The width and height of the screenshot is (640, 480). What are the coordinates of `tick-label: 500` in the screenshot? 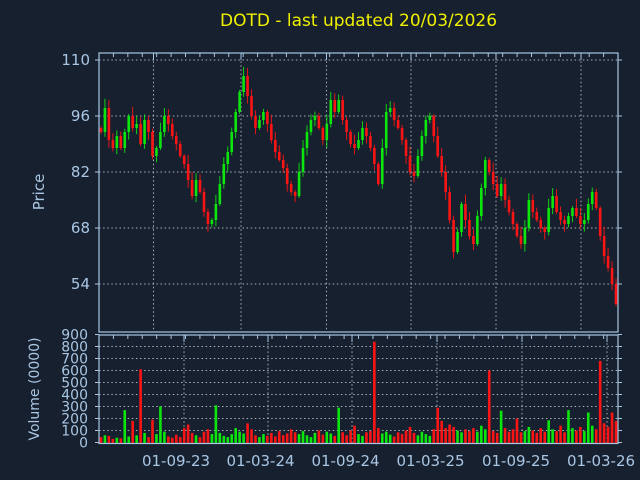 It's located at (74, 384).